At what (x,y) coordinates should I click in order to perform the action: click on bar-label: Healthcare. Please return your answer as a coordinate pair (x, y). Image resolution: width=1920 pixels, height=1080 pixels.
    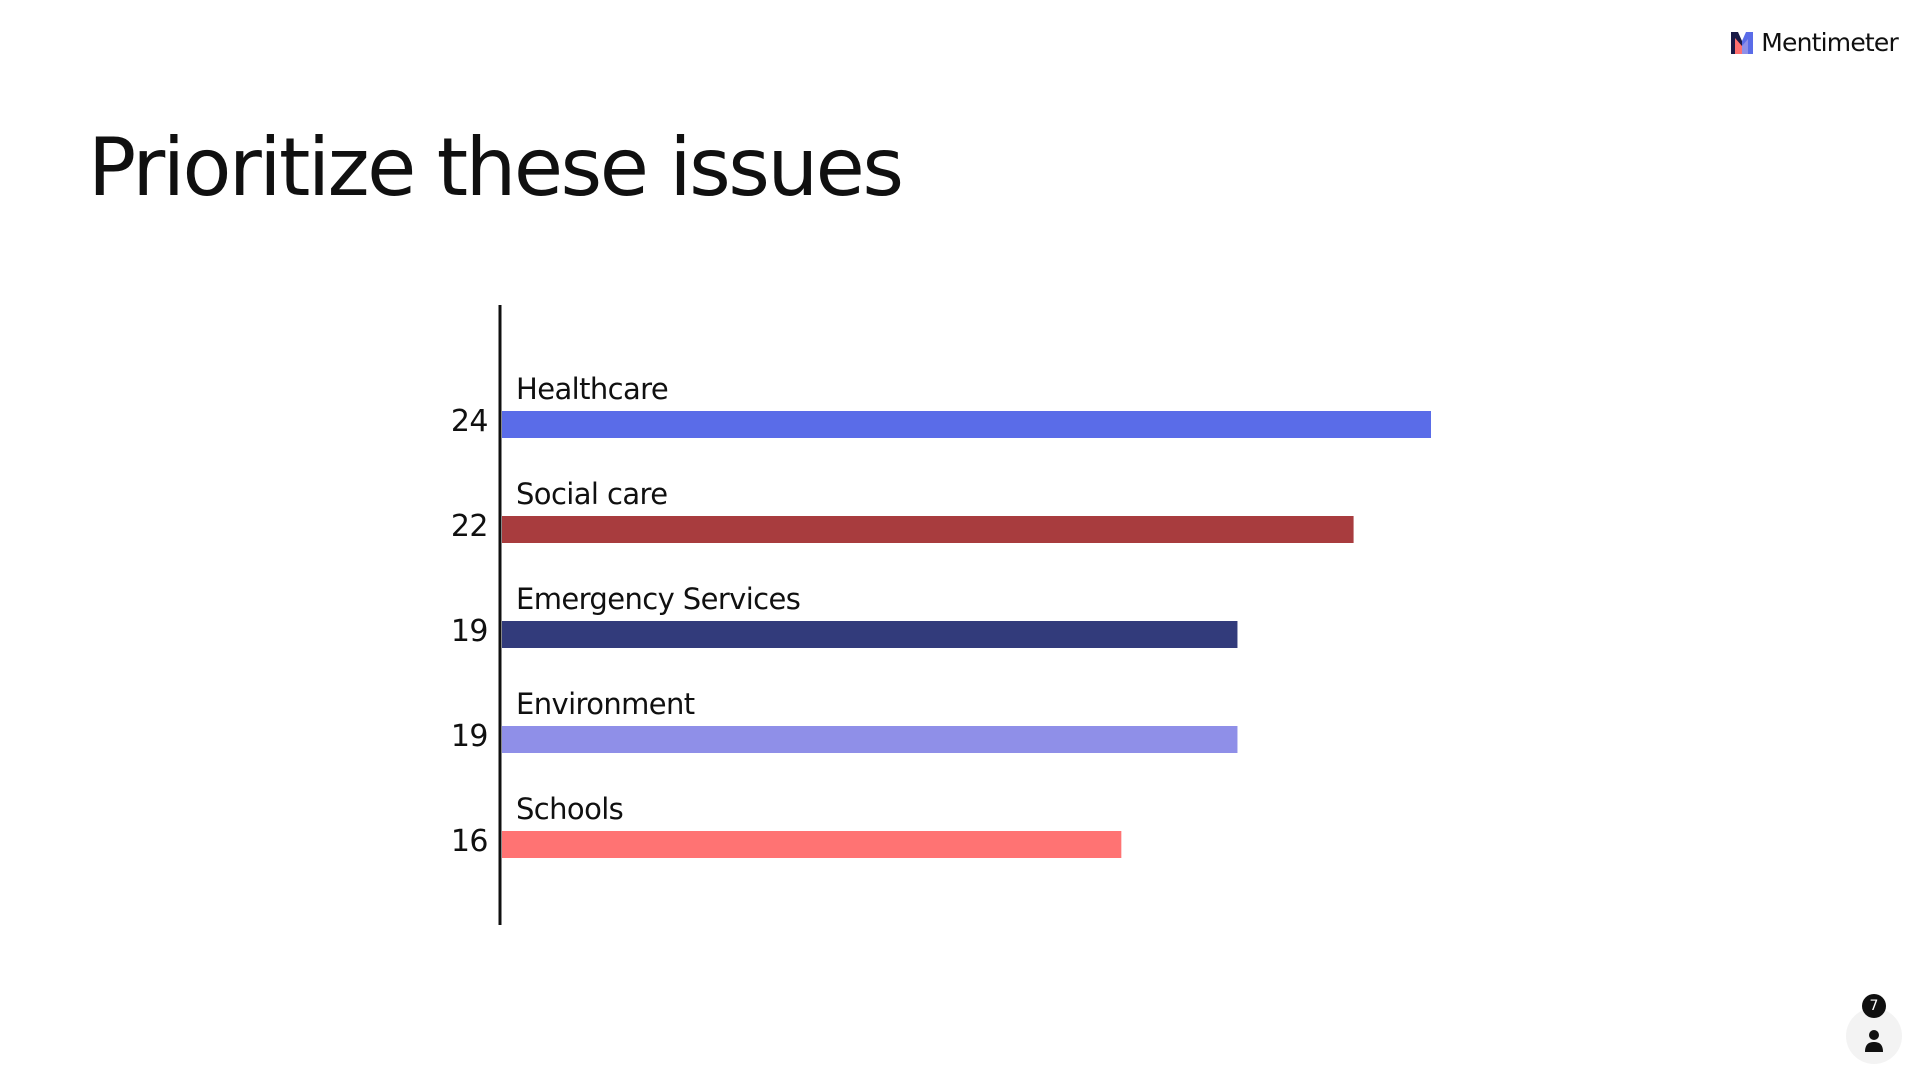
    Looking at the image, I should click on (592, 389).